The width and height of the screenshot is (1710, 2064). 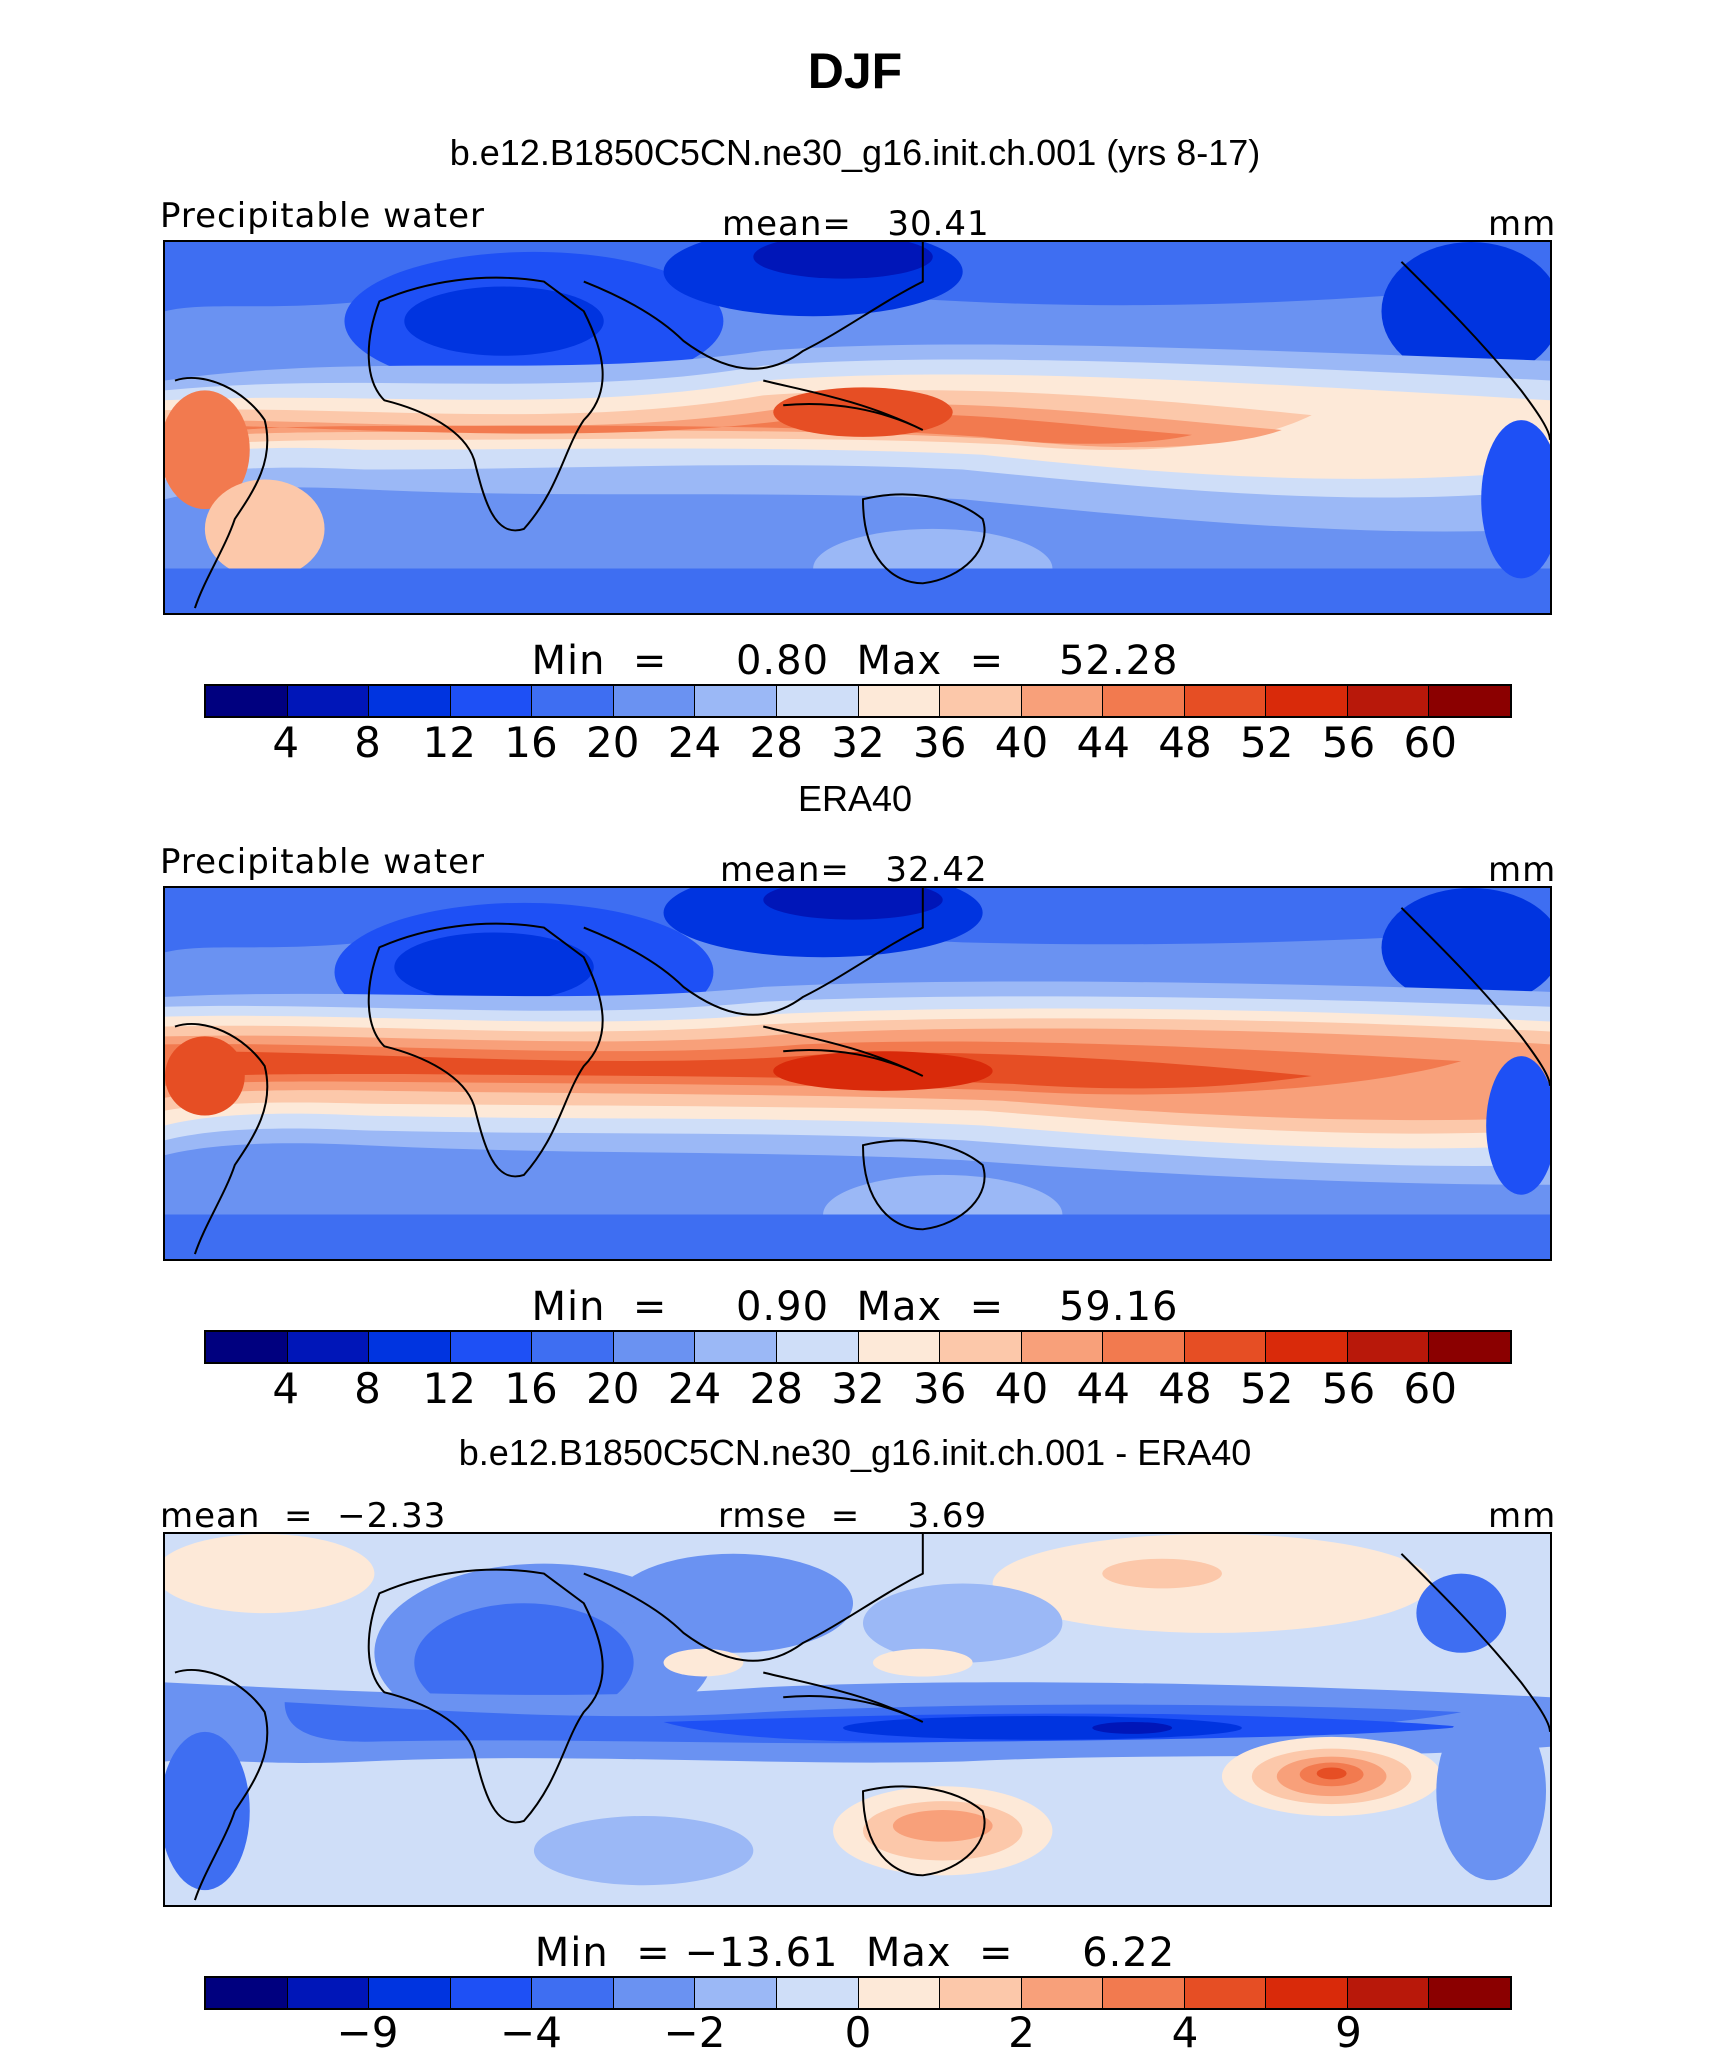 What do you see at coordinates (1118, 1307) in the screenshot?
I see `max-value: 59.16` at bounding box center [1118, 1307].